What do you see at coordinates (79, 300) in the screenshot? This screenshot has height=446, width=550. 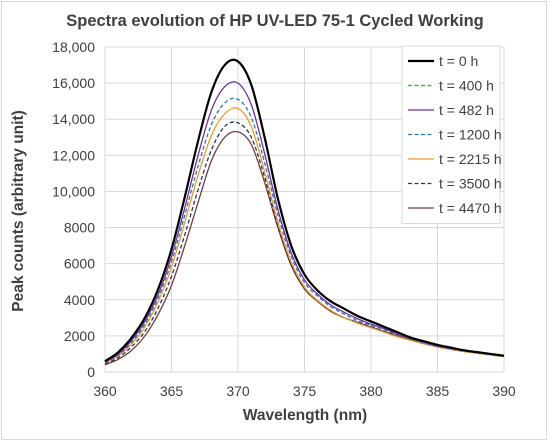 I see `y-tick-label: 4000` at bounding box center [79, 300].